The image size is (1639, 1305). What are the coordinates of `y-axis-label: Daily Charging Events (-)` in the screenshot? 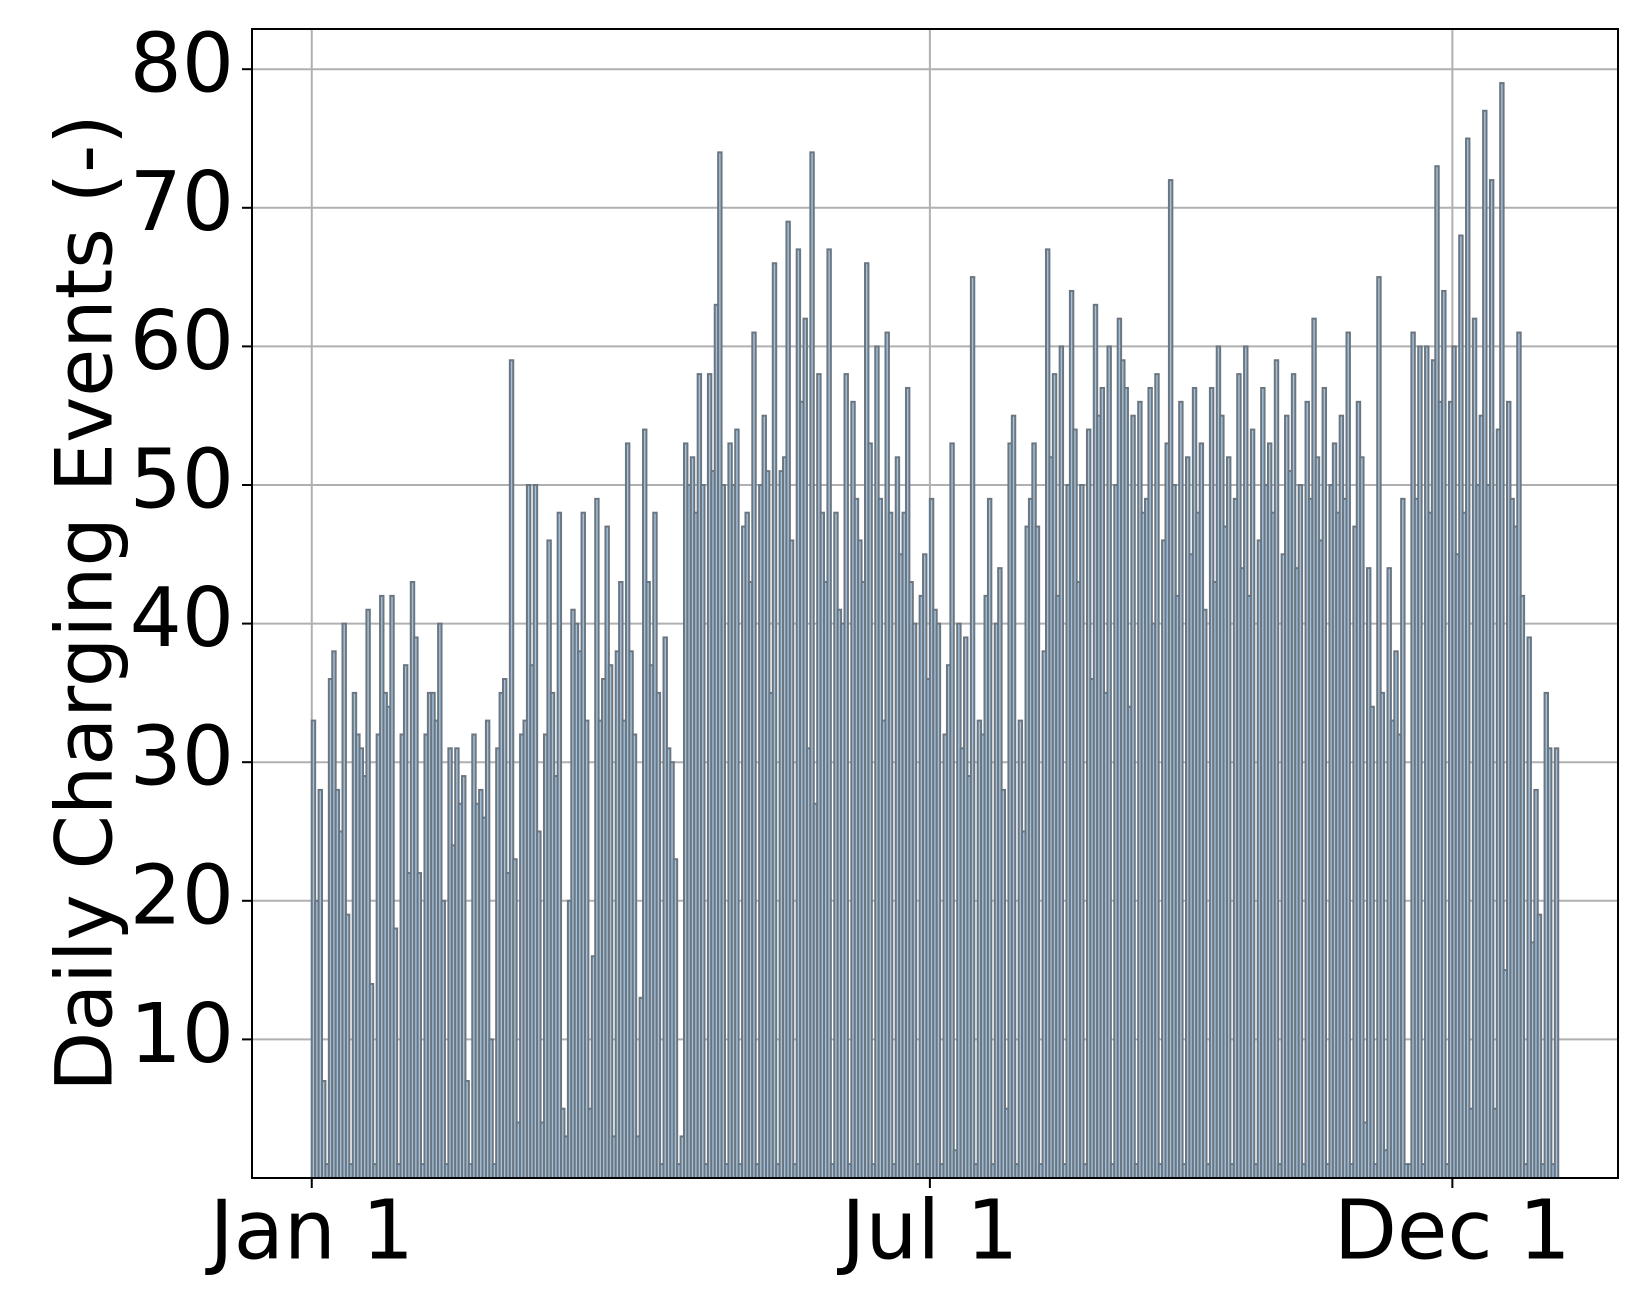 It's located at (85, 602).